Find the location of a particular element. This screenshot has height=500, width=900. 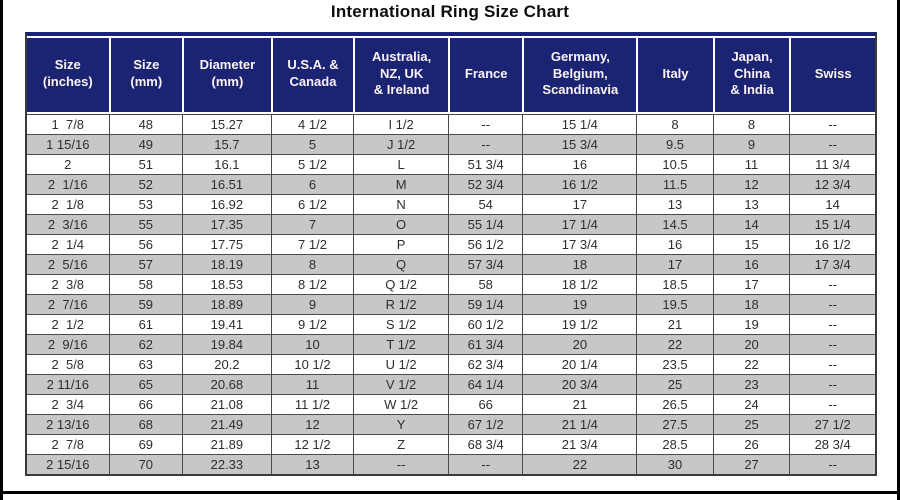

table-cell: 22 is located at coordinates (674, 344).